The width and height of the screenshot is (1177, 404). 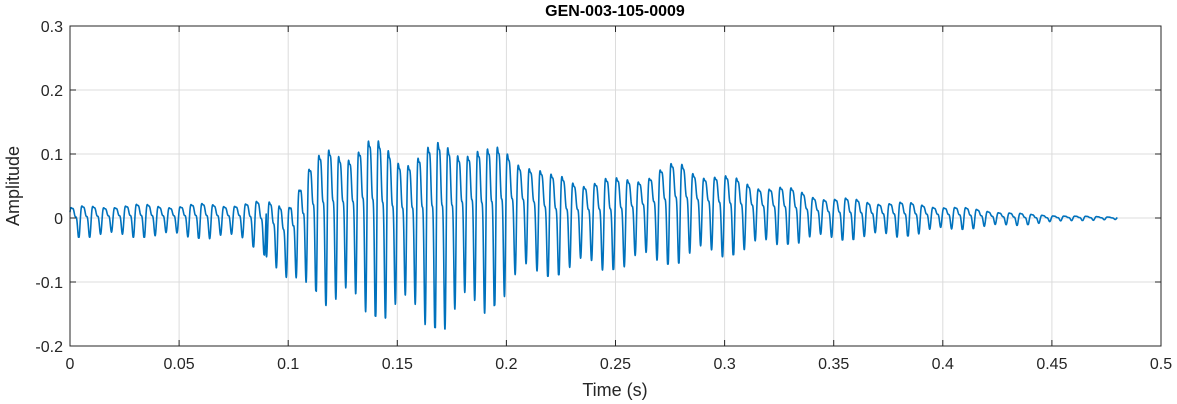 I want to click on x-tick-labels: 0 0.05 0.1 0.15 0.2 0.25 0.3 0.35 0.4 0.45 0.5, so click(x=619, y=364).